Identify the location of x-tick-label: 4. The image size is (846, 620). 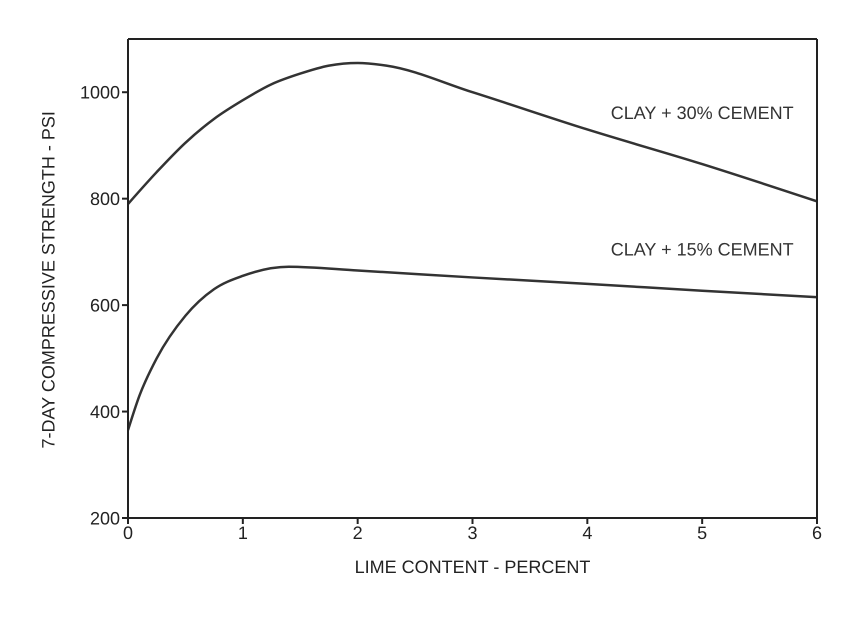
(587, 532).